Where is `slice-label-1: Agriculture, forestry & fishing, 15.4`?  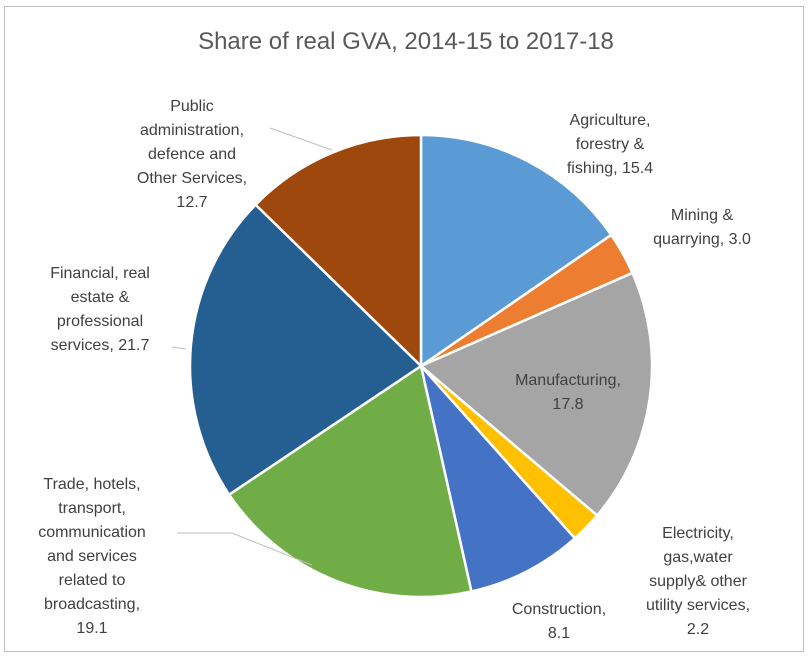 slice-label-1: Agriculture, forestry & fishing, 15.4 is located at coordinates (610, 144).